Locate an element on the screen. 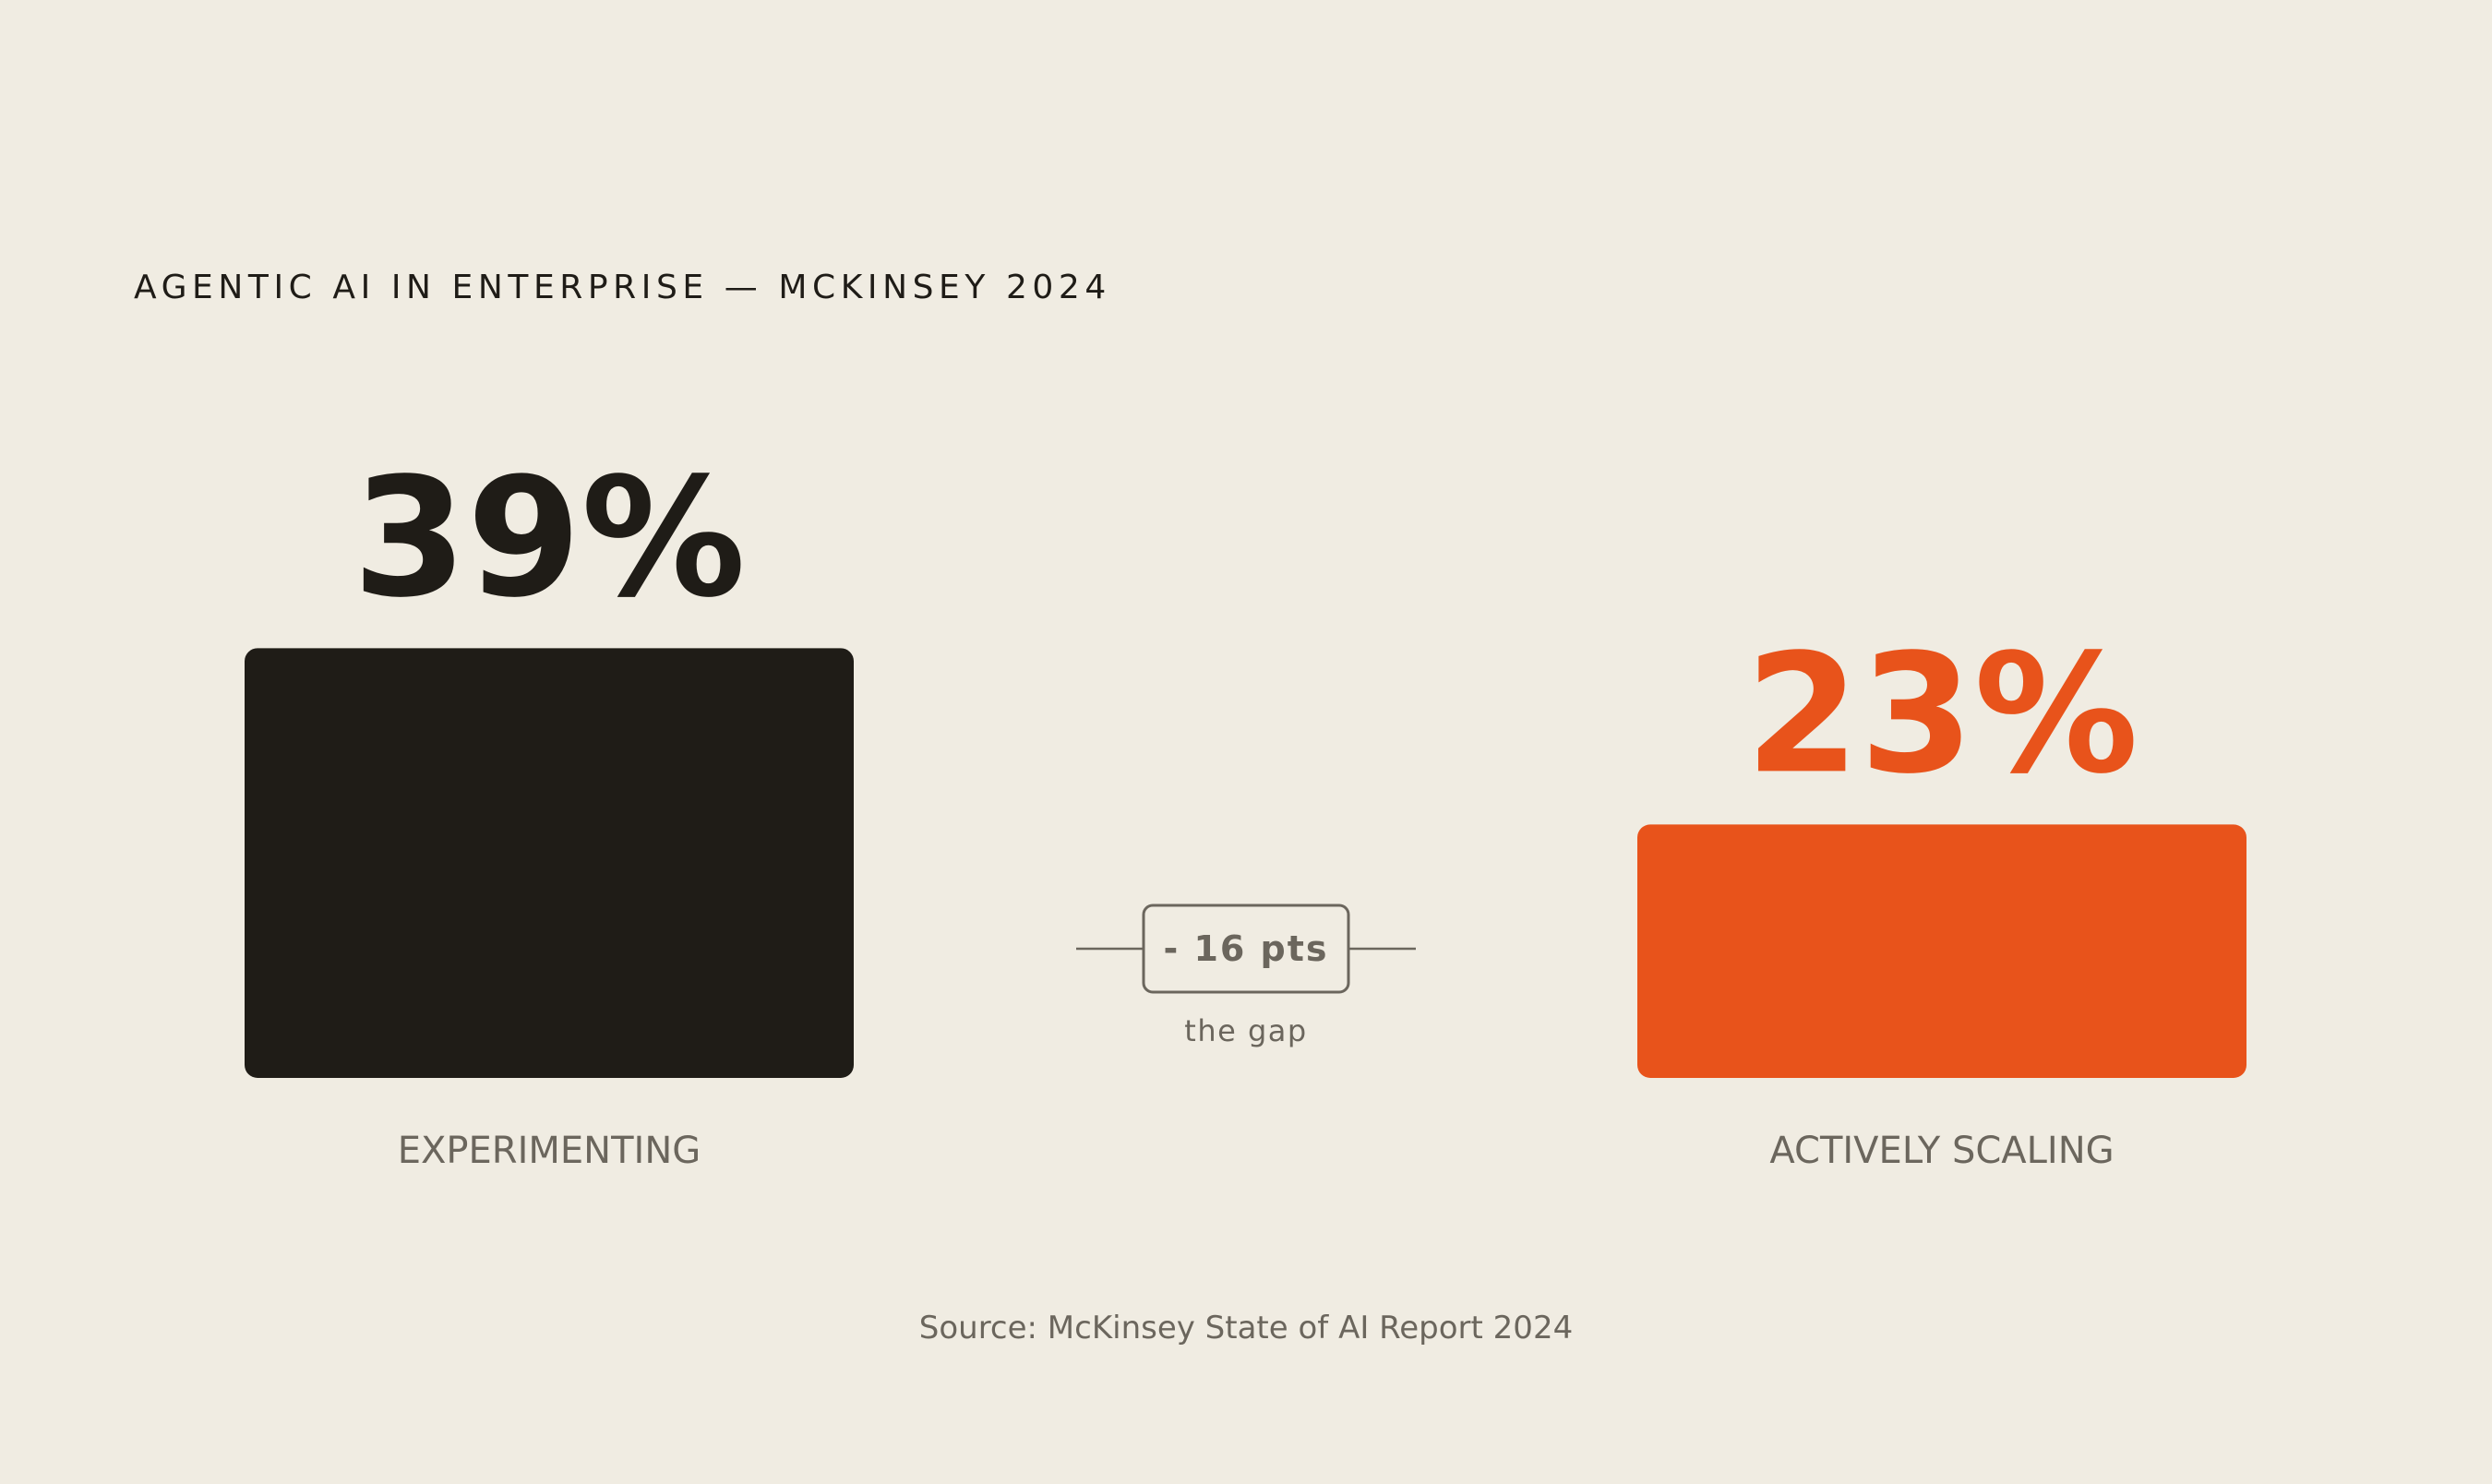 This screenshot has height=1484, width=2492. gap-badge is located at coordinates (1246, 949).